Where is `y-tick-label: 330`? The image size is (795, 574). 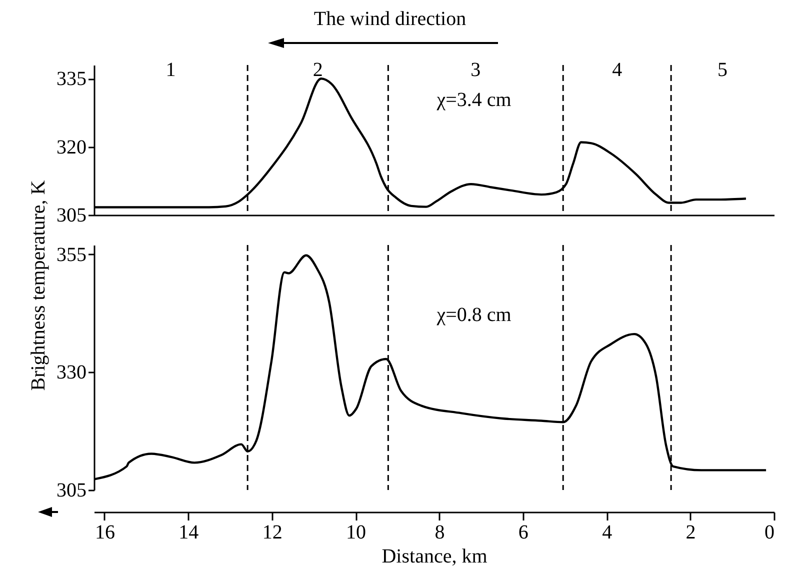
y-tick-label: 330 is located at coordinates (71, 373).